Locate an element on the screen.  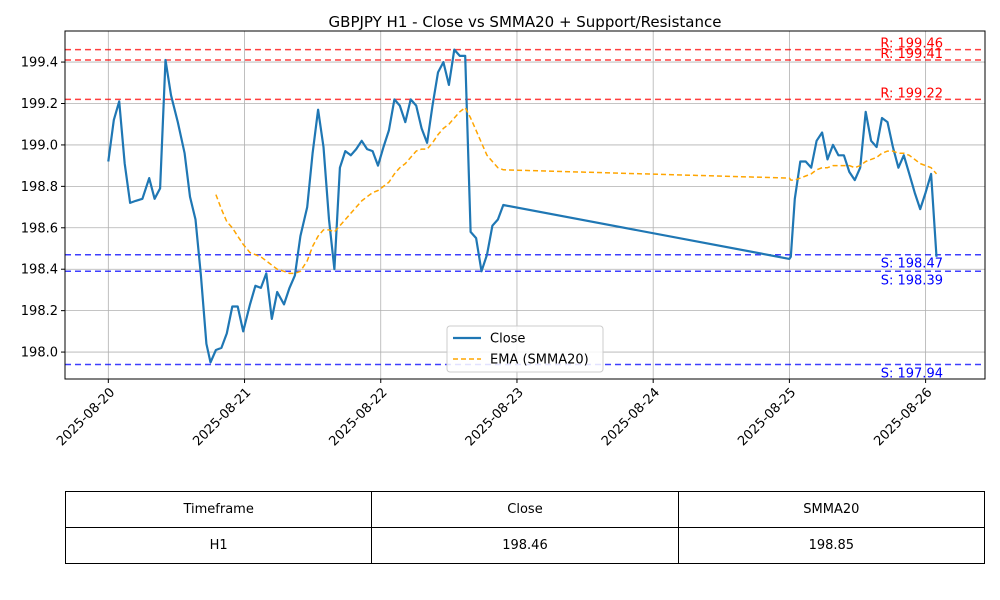
y-tick-label: 198.2 is located at coordinates (39, 311).